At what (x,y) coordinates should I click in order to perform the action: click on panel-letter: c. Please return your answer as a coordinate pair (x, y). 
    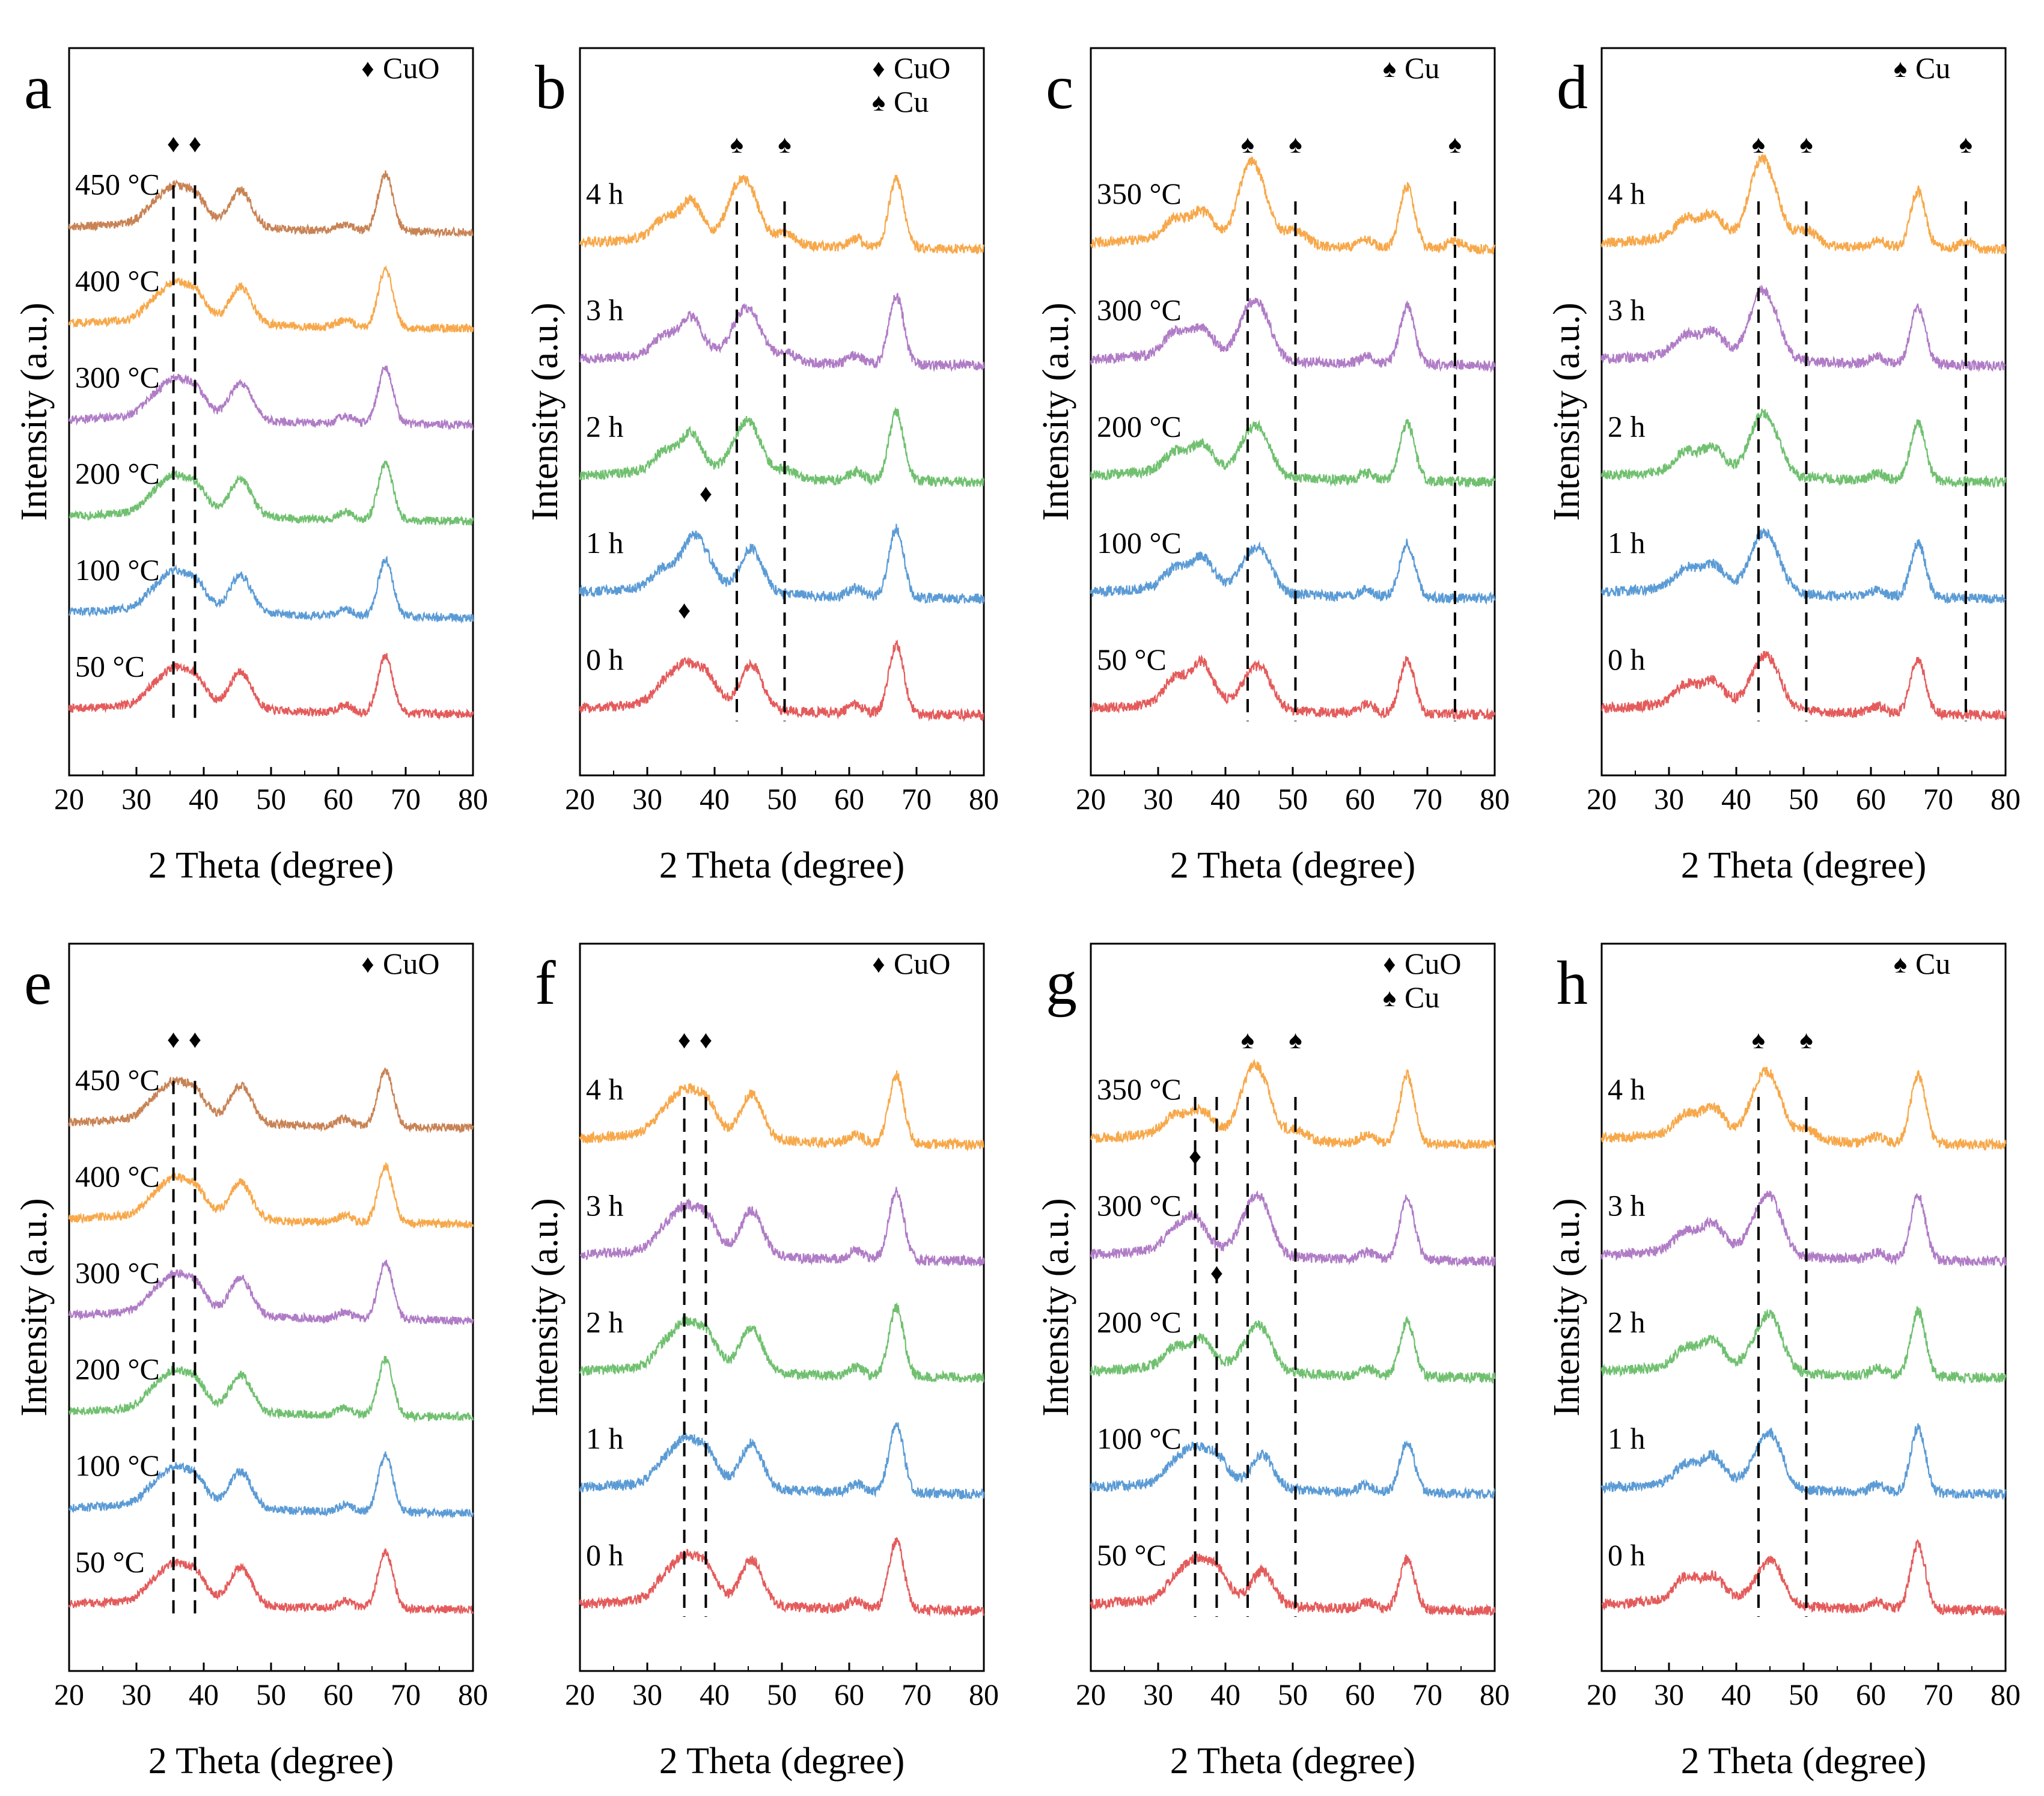
    Looking at the image, I should click on (1059, 87).